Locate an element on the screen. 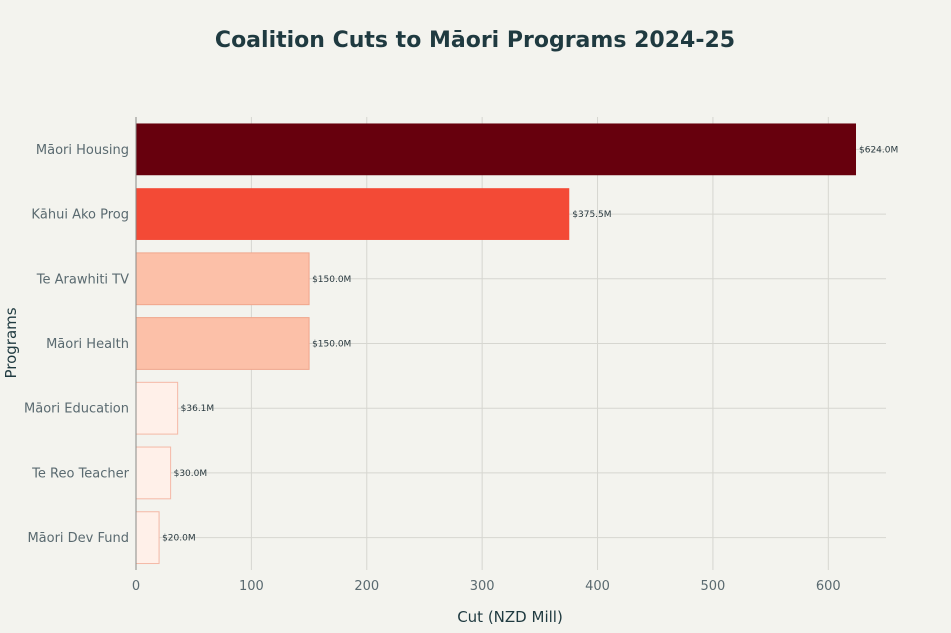 The image size is (951, 633). x-tick-label: 600 is located at coordinates (828, 586).